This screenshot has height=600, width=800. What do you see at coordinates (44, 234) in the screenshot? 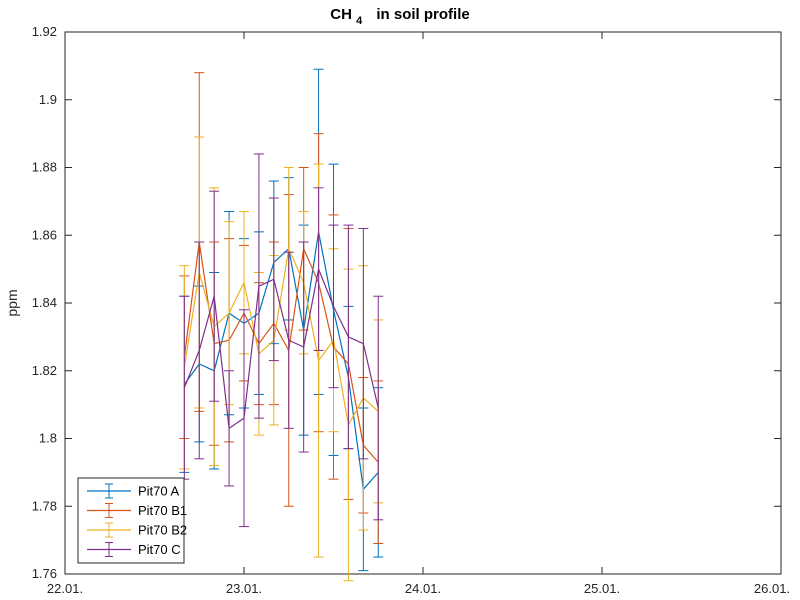
I see `y-tick-label: 1.86` at bounding box center [44, 234].